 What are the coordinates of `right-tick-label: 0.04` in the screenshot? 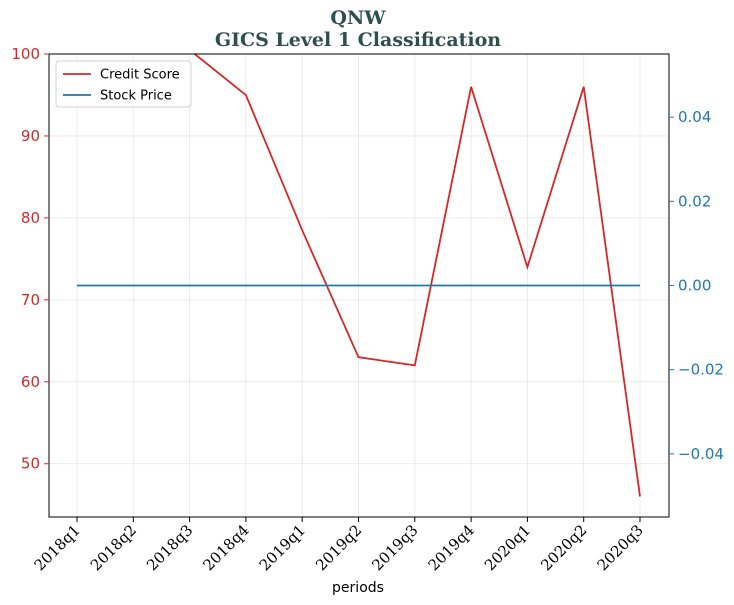 It's located at (694, 117).